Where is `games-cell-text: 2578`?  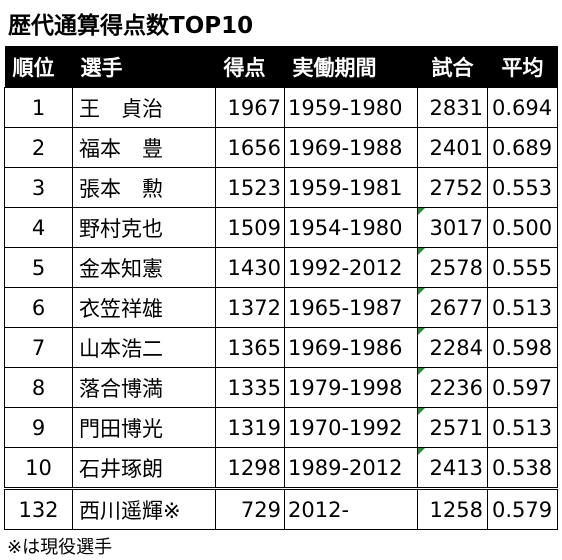
games-cell-text: 2578 is located at coordinates (456, 267).